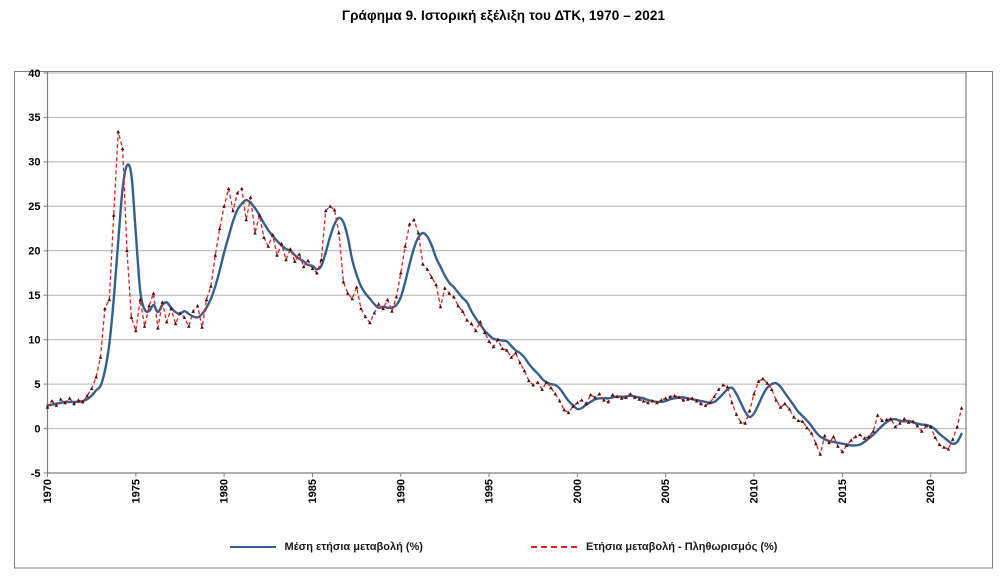  I want to click on legend-solid-line-icon, so click(252, 547).